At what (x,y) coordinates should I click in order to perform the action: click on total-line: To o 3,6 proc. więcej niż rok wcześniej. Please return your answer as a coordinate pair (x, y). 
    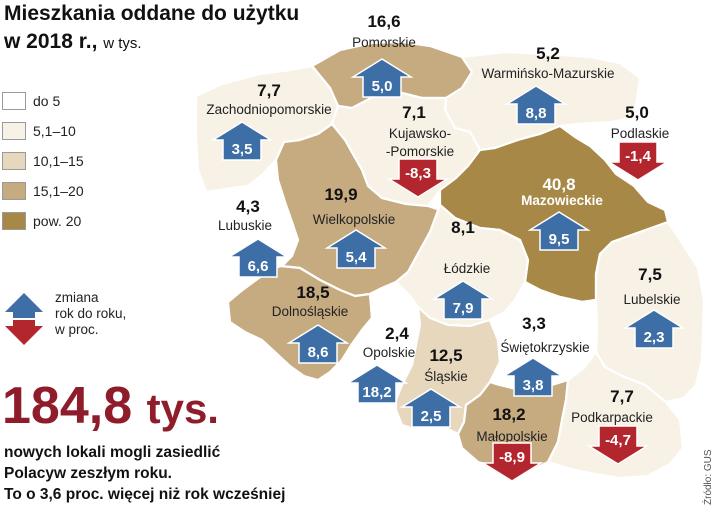
    Looking at the image, I should click on (145, 494).